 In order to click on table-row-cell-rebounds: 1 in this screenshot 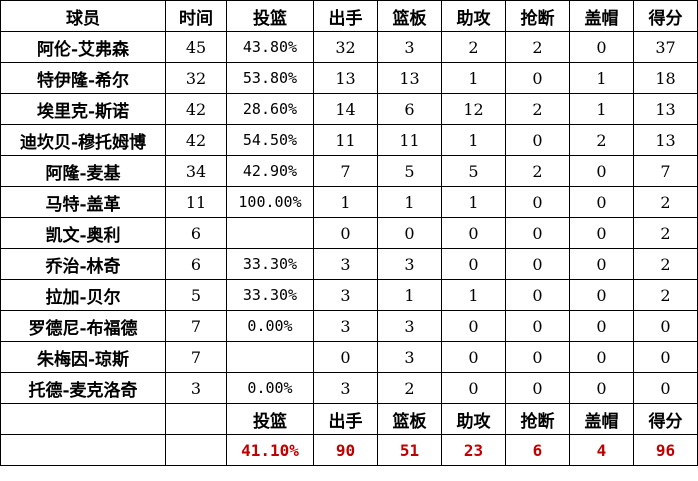, I will do `click(409, 202)`.